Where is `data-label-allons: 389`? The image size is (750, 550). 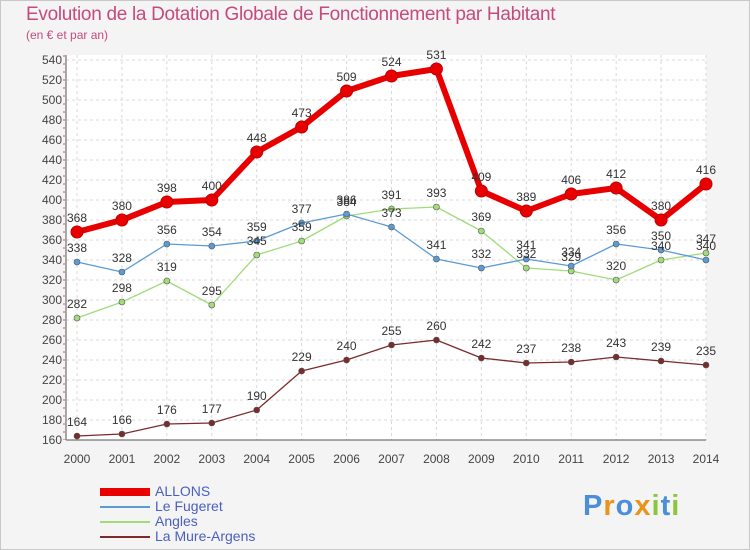 data-label-allons: 389 is located at coordinates (526, 197).